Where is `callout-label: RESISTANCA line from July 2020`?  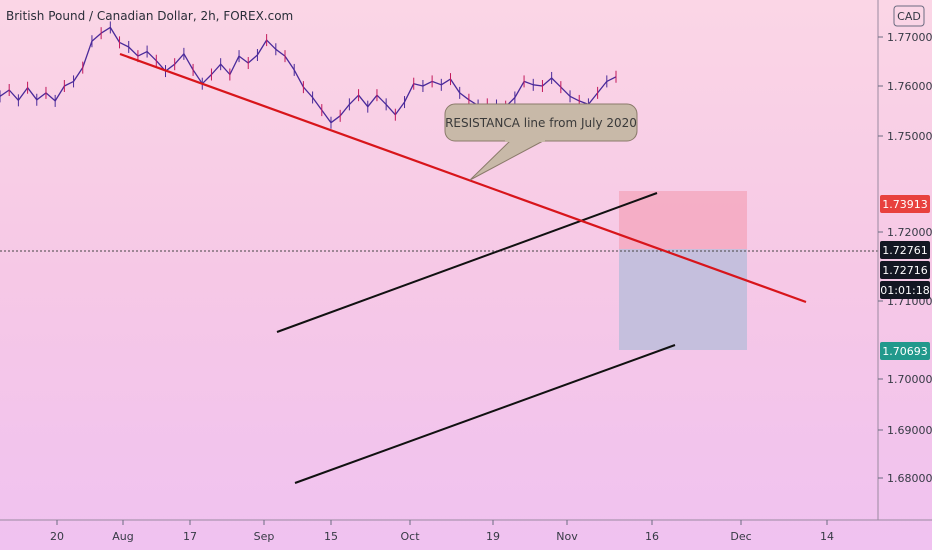 callout-label: RESISTANCA line from July 2020 is located at coordinates (541, 123).